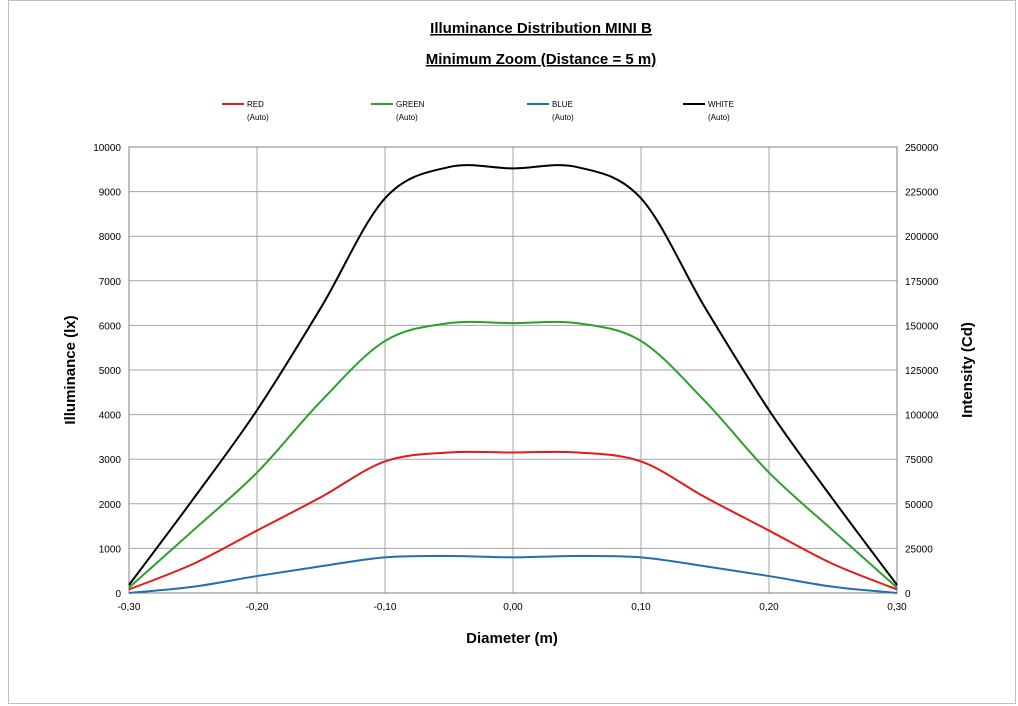  What do you see at coordinates (922, 237) in the screenshot?
I see `y2-tick-label: 200000` at bounding box center [922, 237].